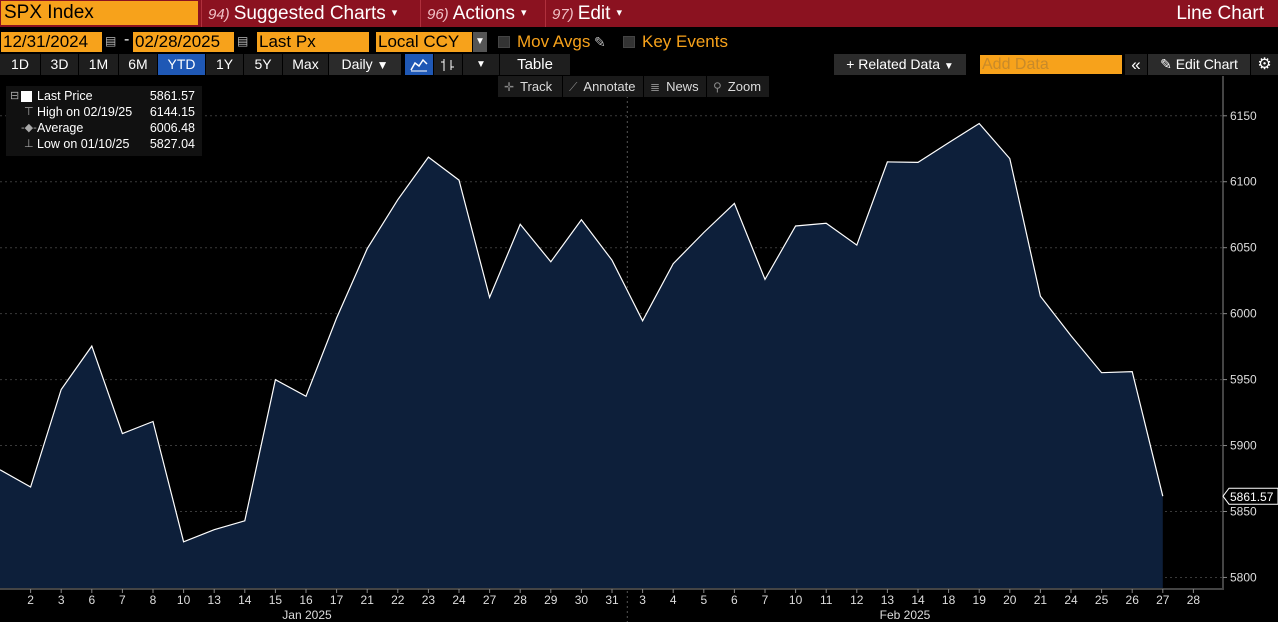 The image size is (1278, 622). What do you see at coordinates (424, 42) in the screenshot?
I see `currency-select: Local CCY` at bounding box center [424, 42].